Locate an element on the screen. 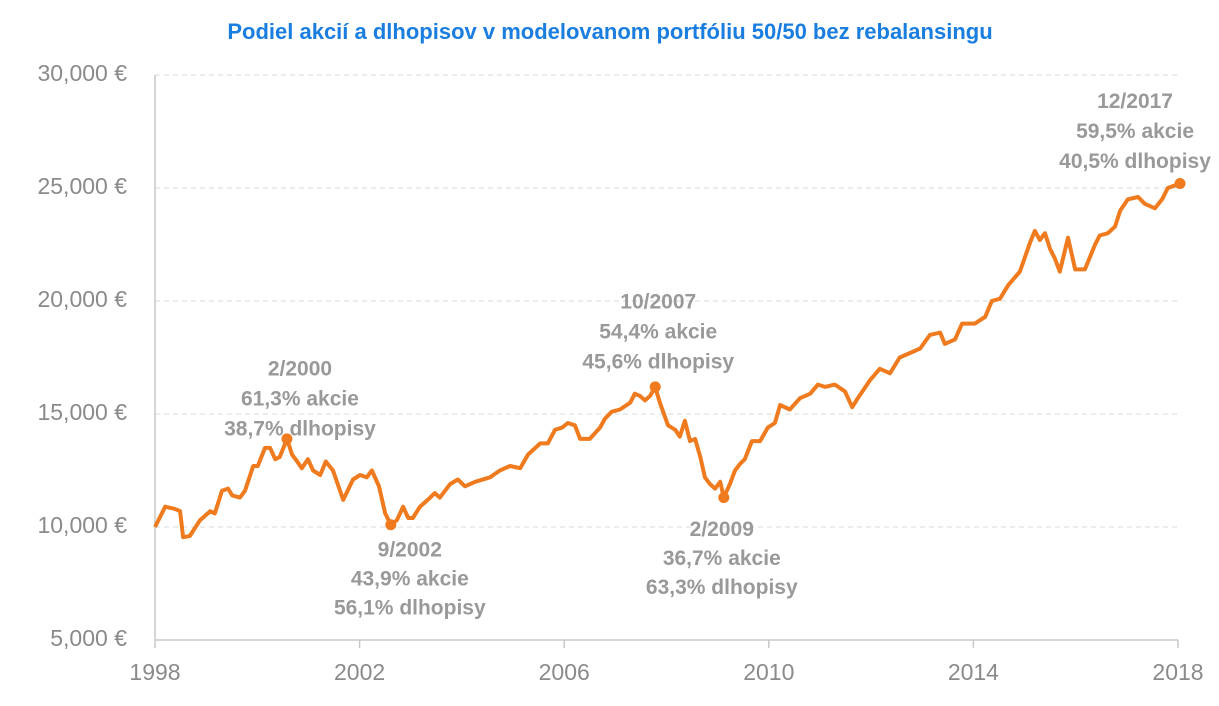  annotation-text: 2/2000 is located at coordinates (300, 368).